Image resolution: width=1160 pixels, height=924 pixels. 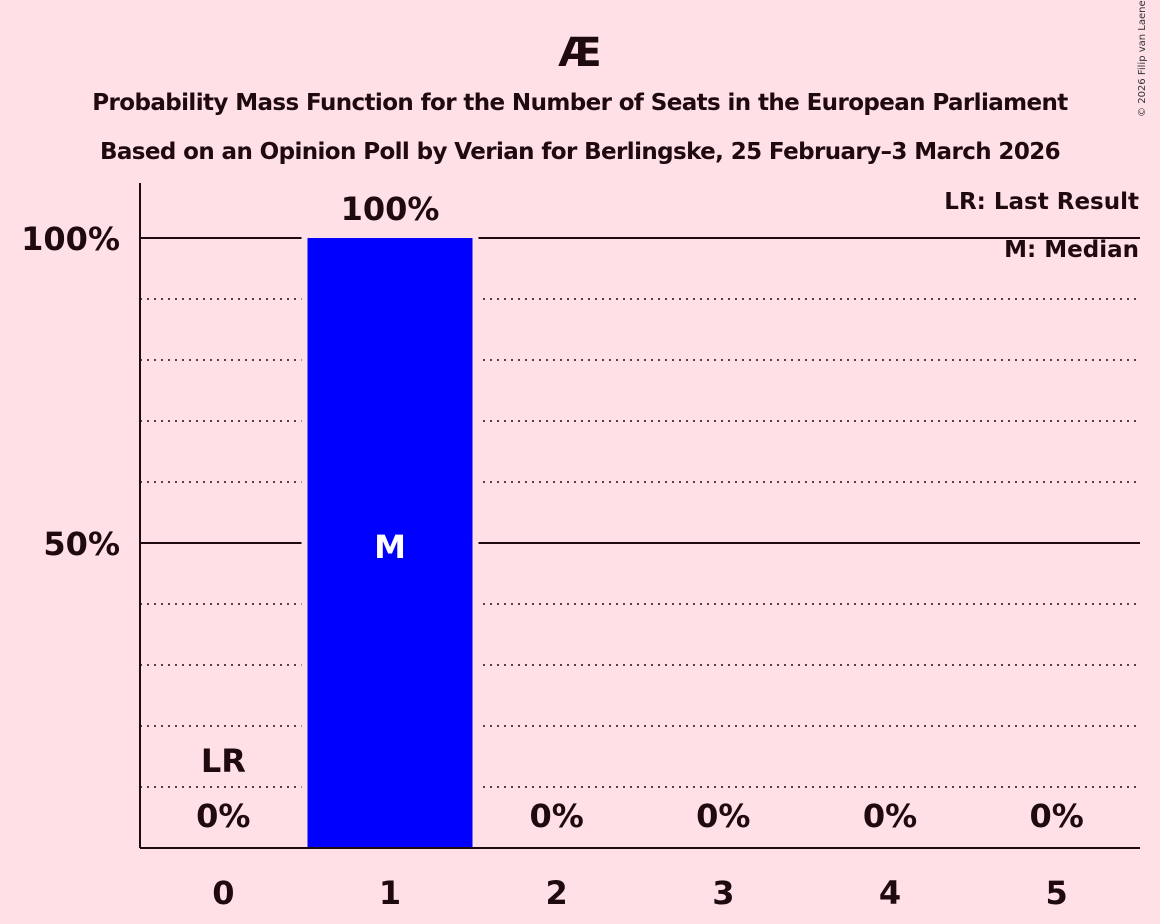 I want to click on x-tick-label: 1, so click(x=390, y=893).